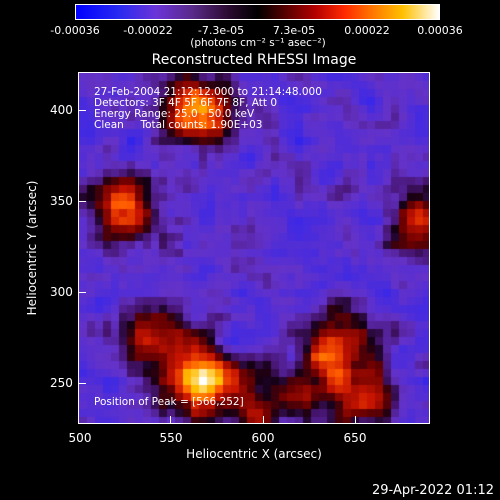  Describe the element at coordinates (61, 292) in the screenshot. I see `y-tick-label: 300` at that location.